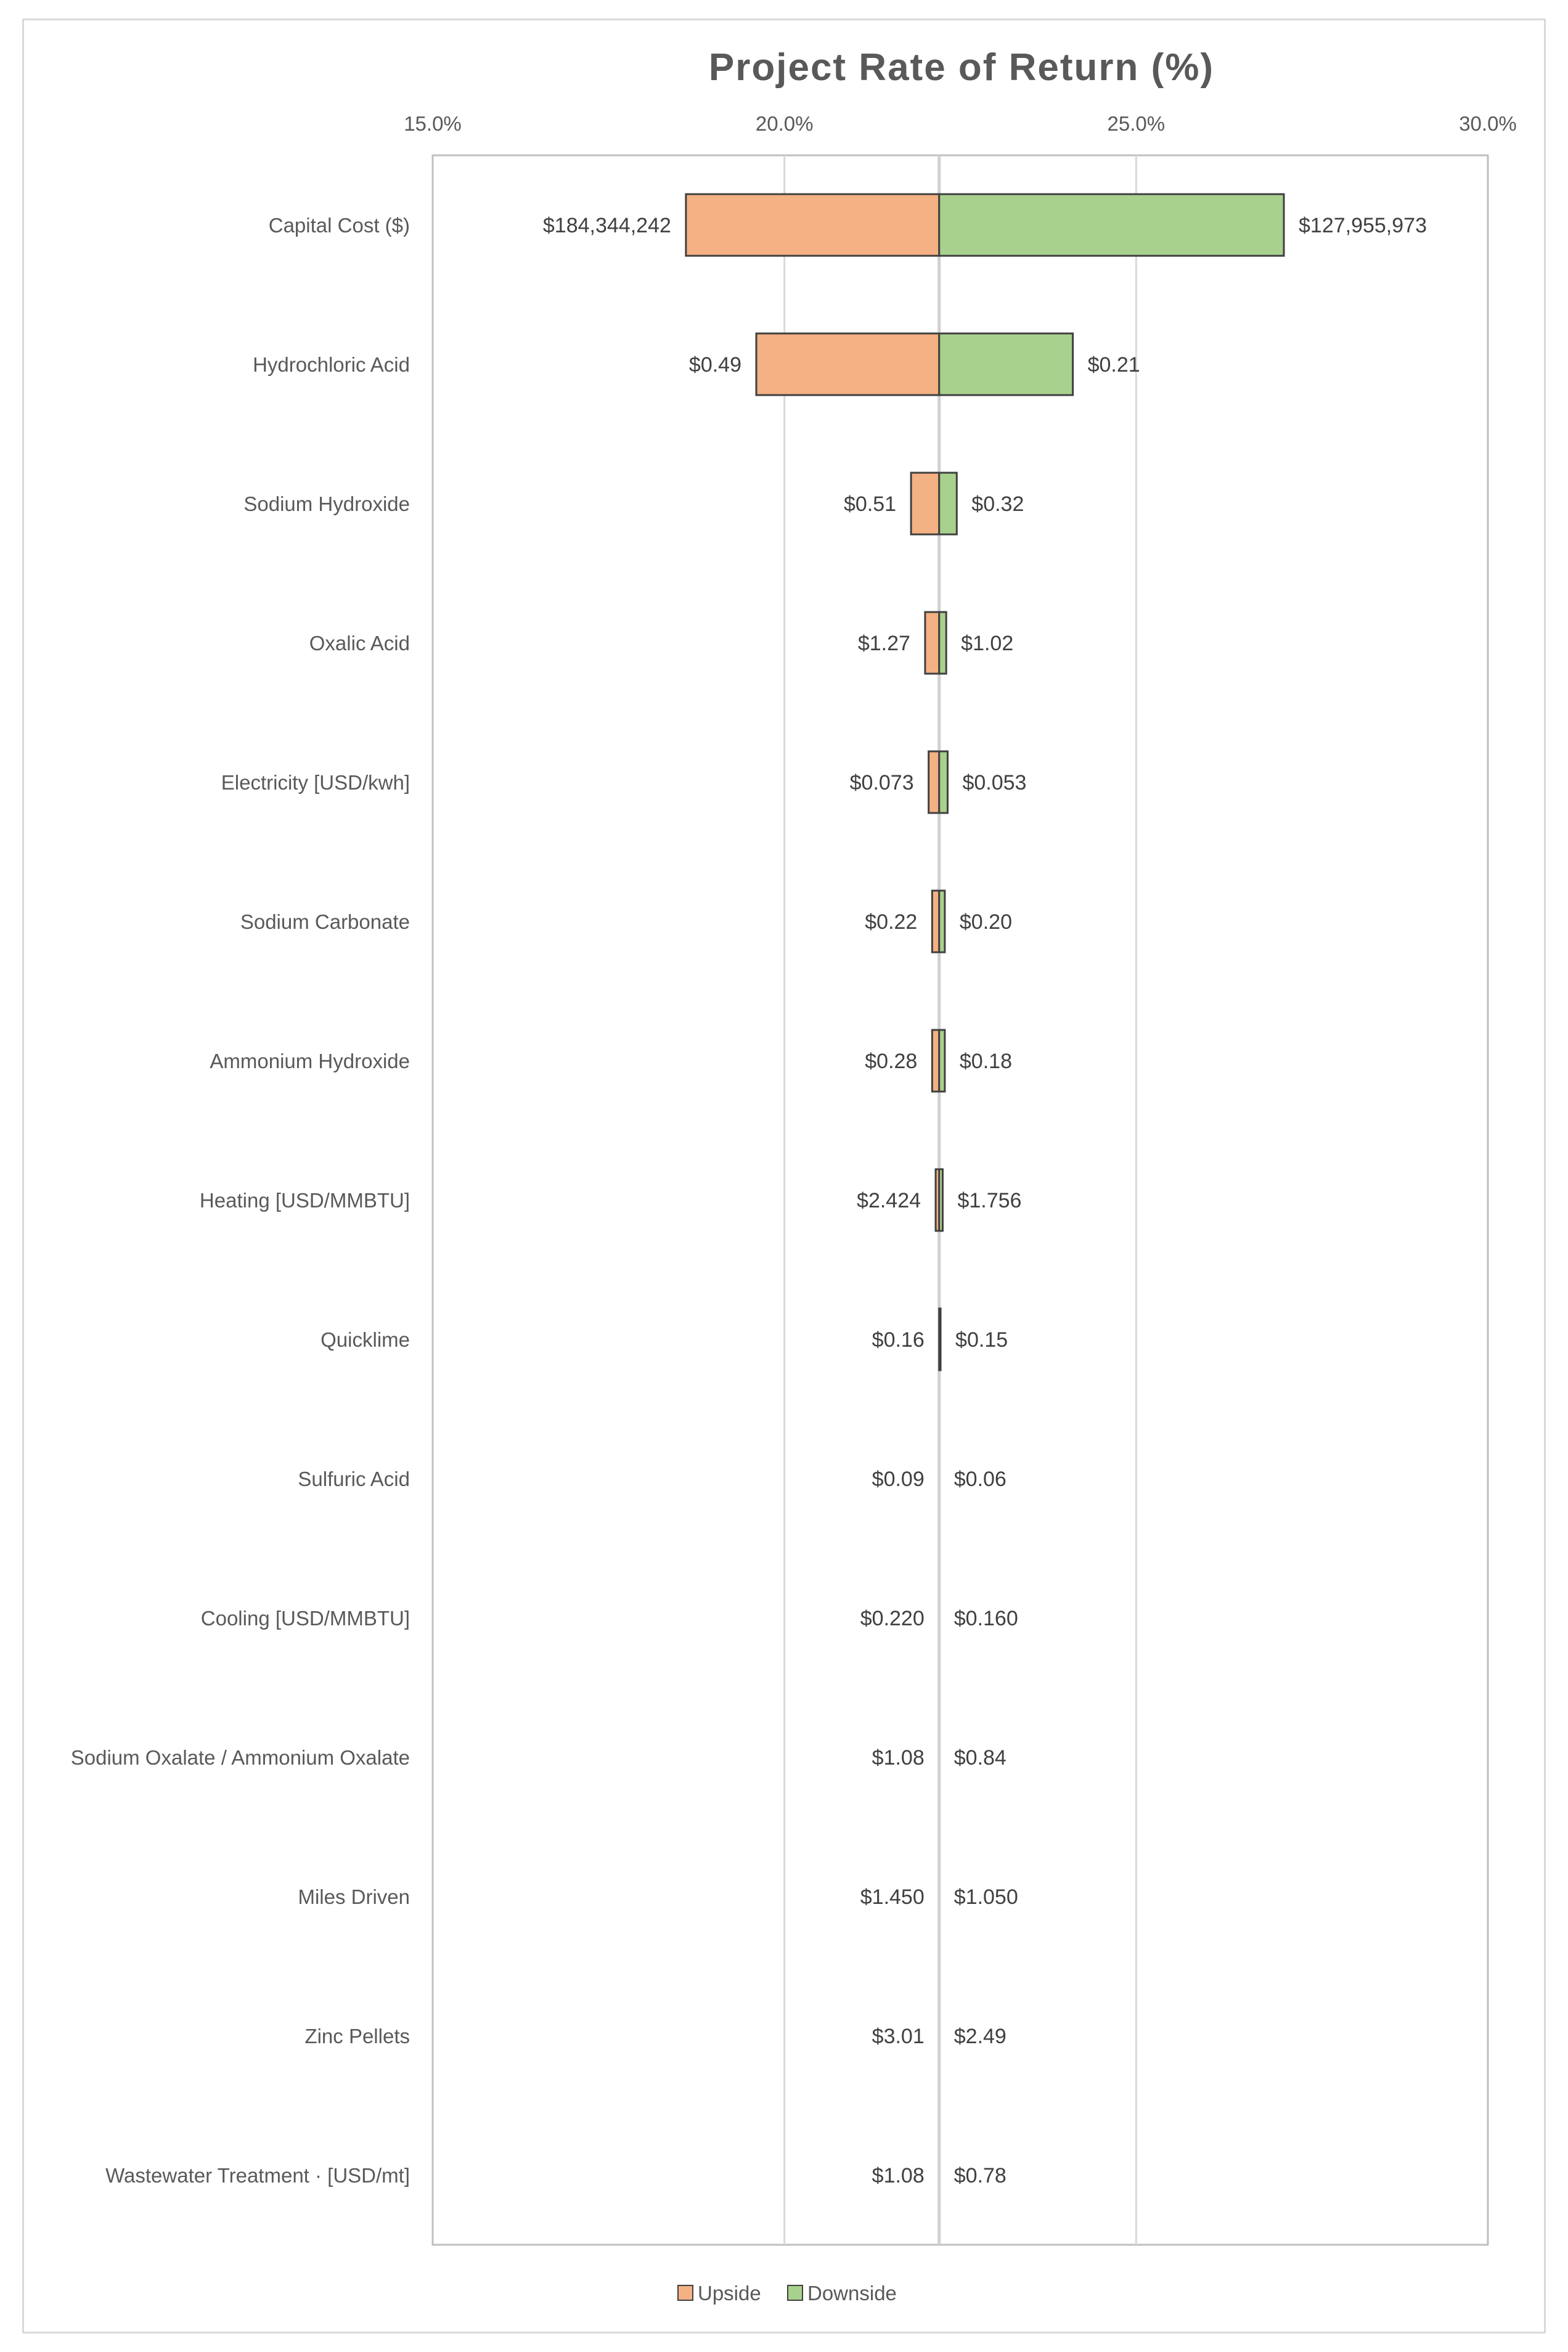 The image size is (1568, 2352). What do you see at coordinates (305, 1618) in the screenshot?
I see `category-label: Cooling [USD/MMBTU]` at bounding box center [305, 1618].